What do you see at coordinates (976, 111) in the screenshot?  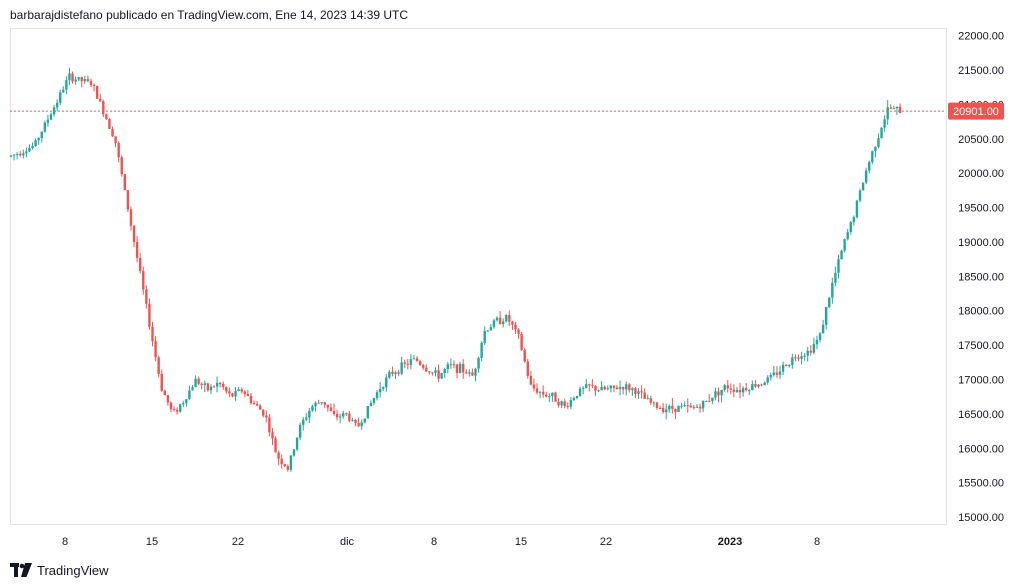 I see `current-price-tag-bg` at bounding box center [976, 111].